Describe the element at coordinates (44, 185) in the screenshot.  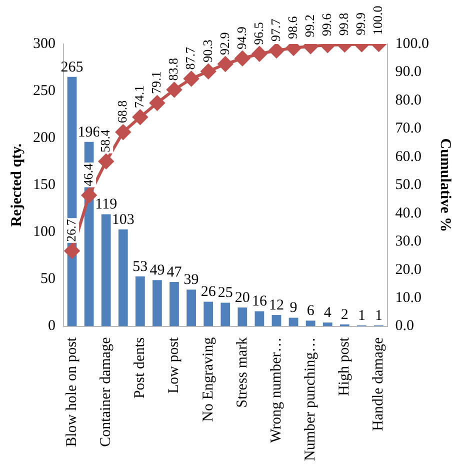
I see `y-tick-label: 150` at that location.